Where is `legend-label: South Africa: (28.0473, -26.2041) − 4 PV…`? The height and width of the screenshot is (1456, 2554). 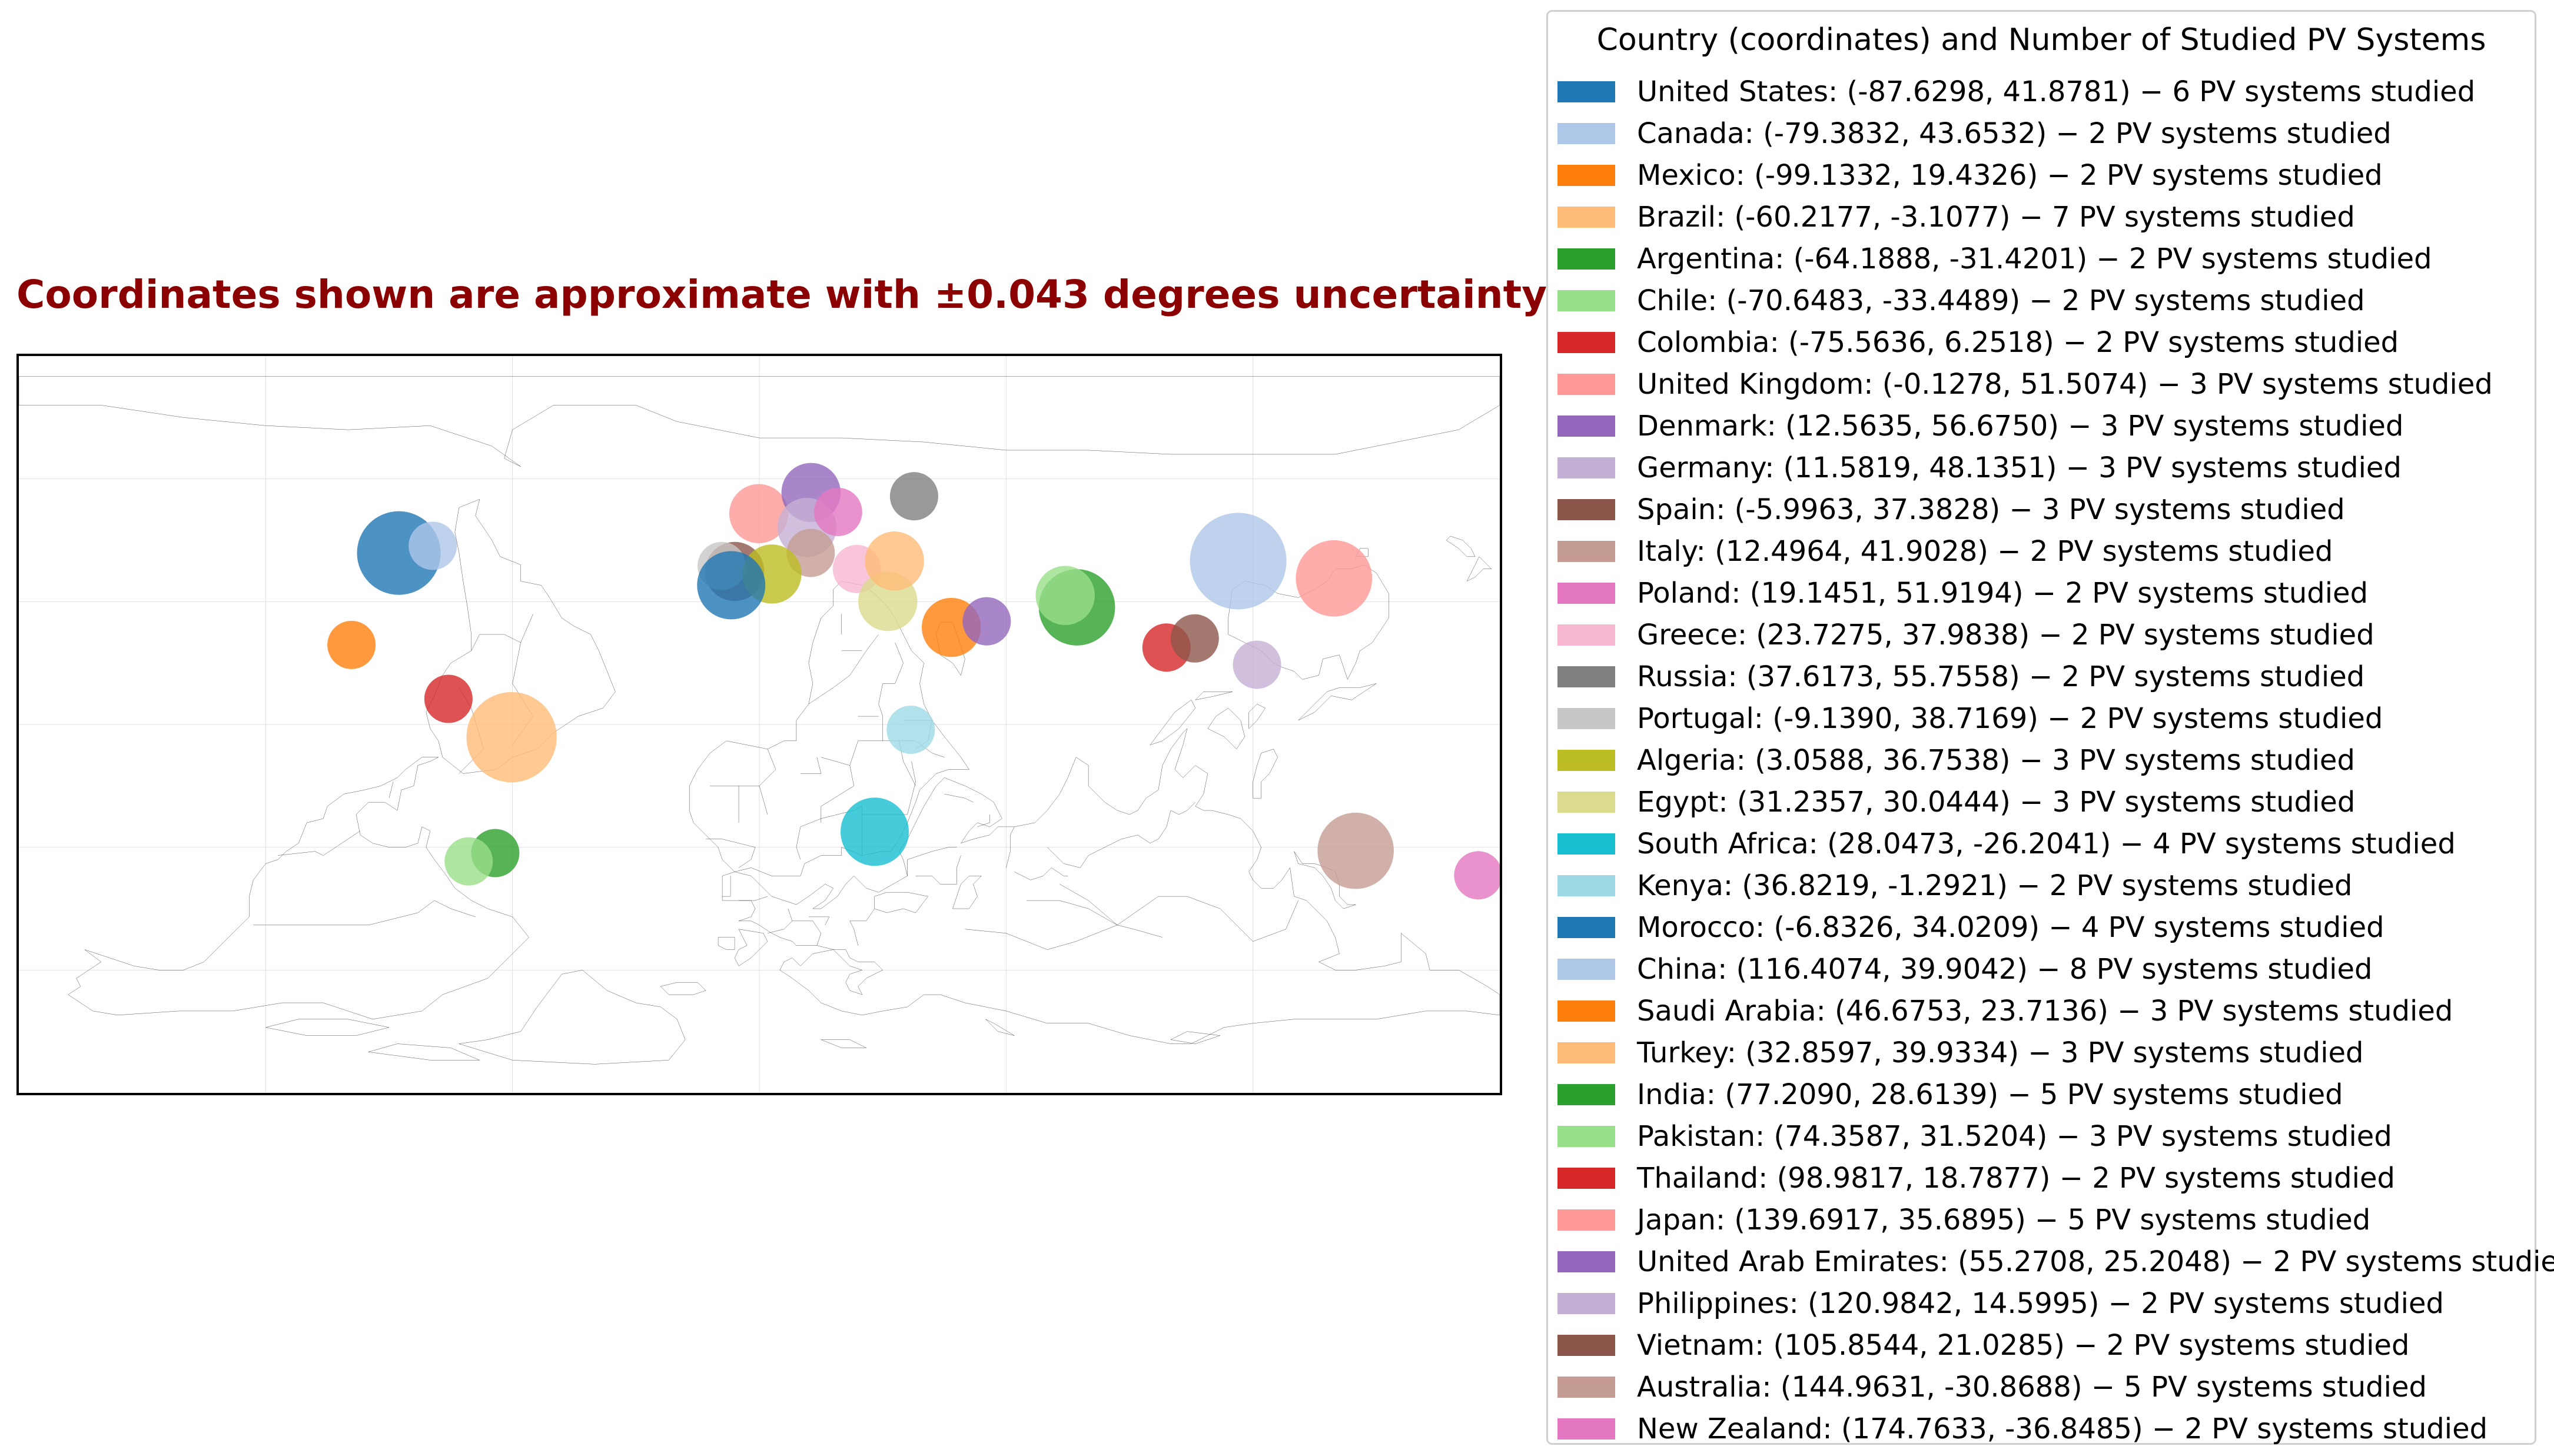 legend-label: South Africa: (28.0473, -26.2041) − 4 PV… is located at coordinates (2046, 843).